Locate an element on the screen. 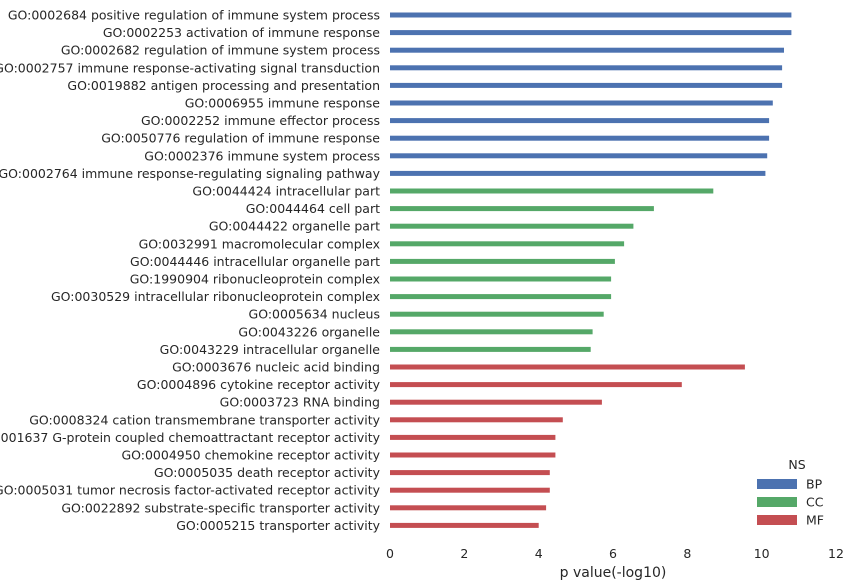 The width and height of the screenshot is (850, 587). category-label: GO:0044464 cell part is located at coordinates (313, 208).